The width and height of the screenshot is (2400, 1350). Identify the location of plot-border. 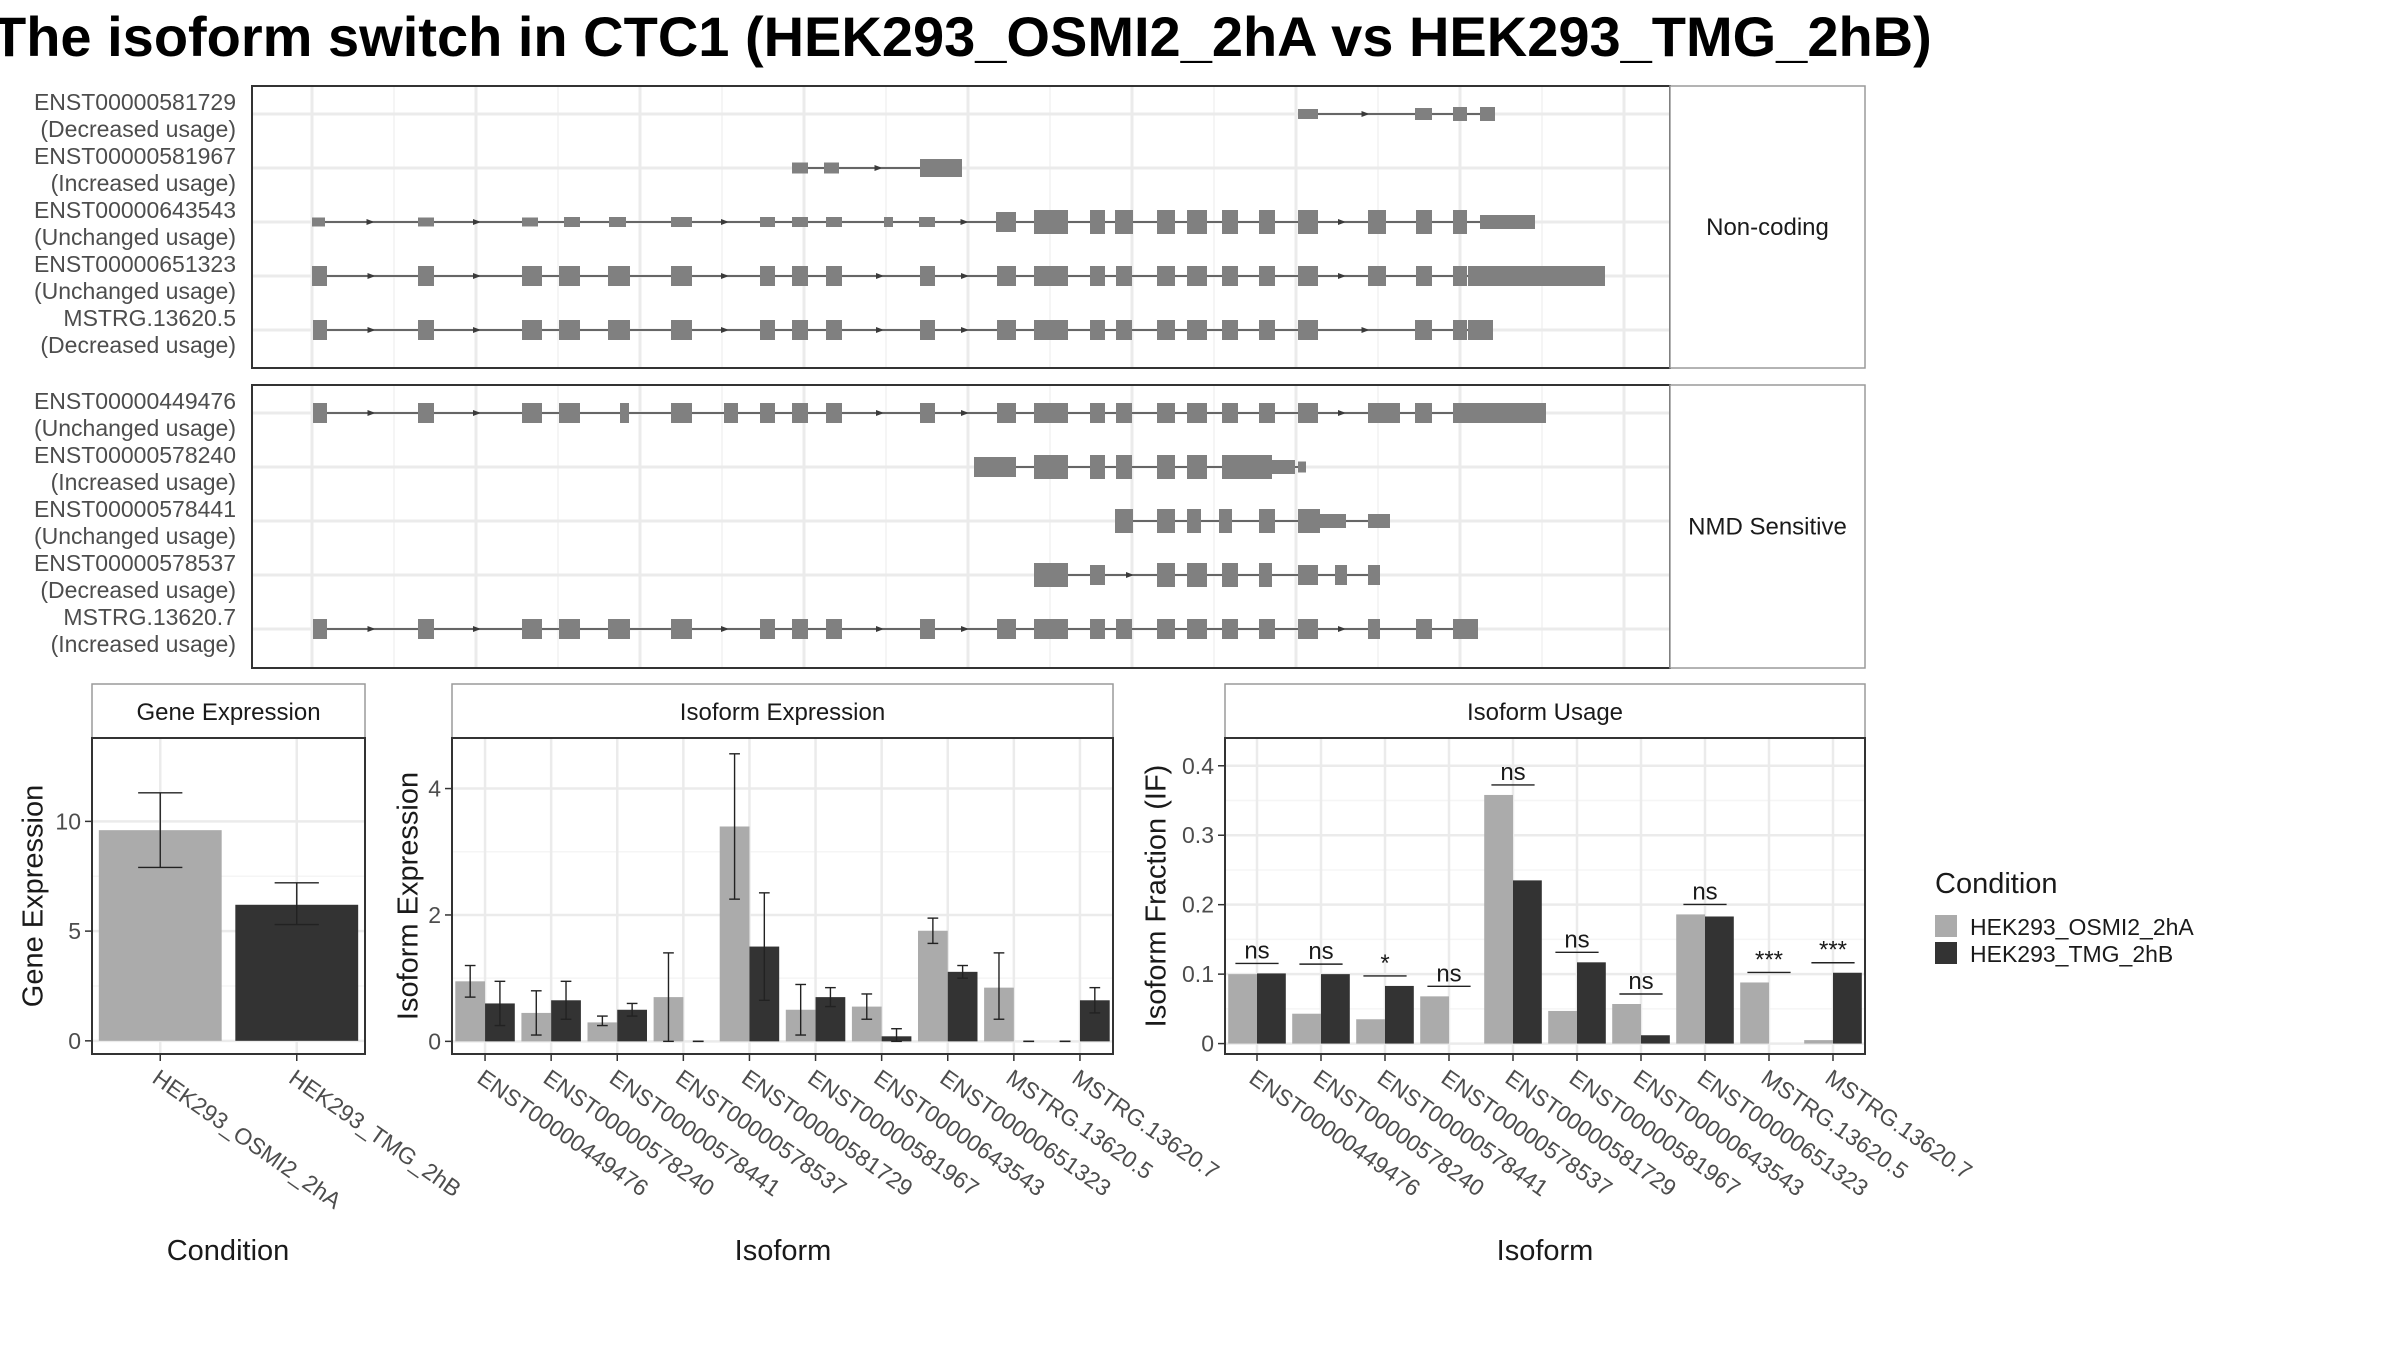
(782, 896).